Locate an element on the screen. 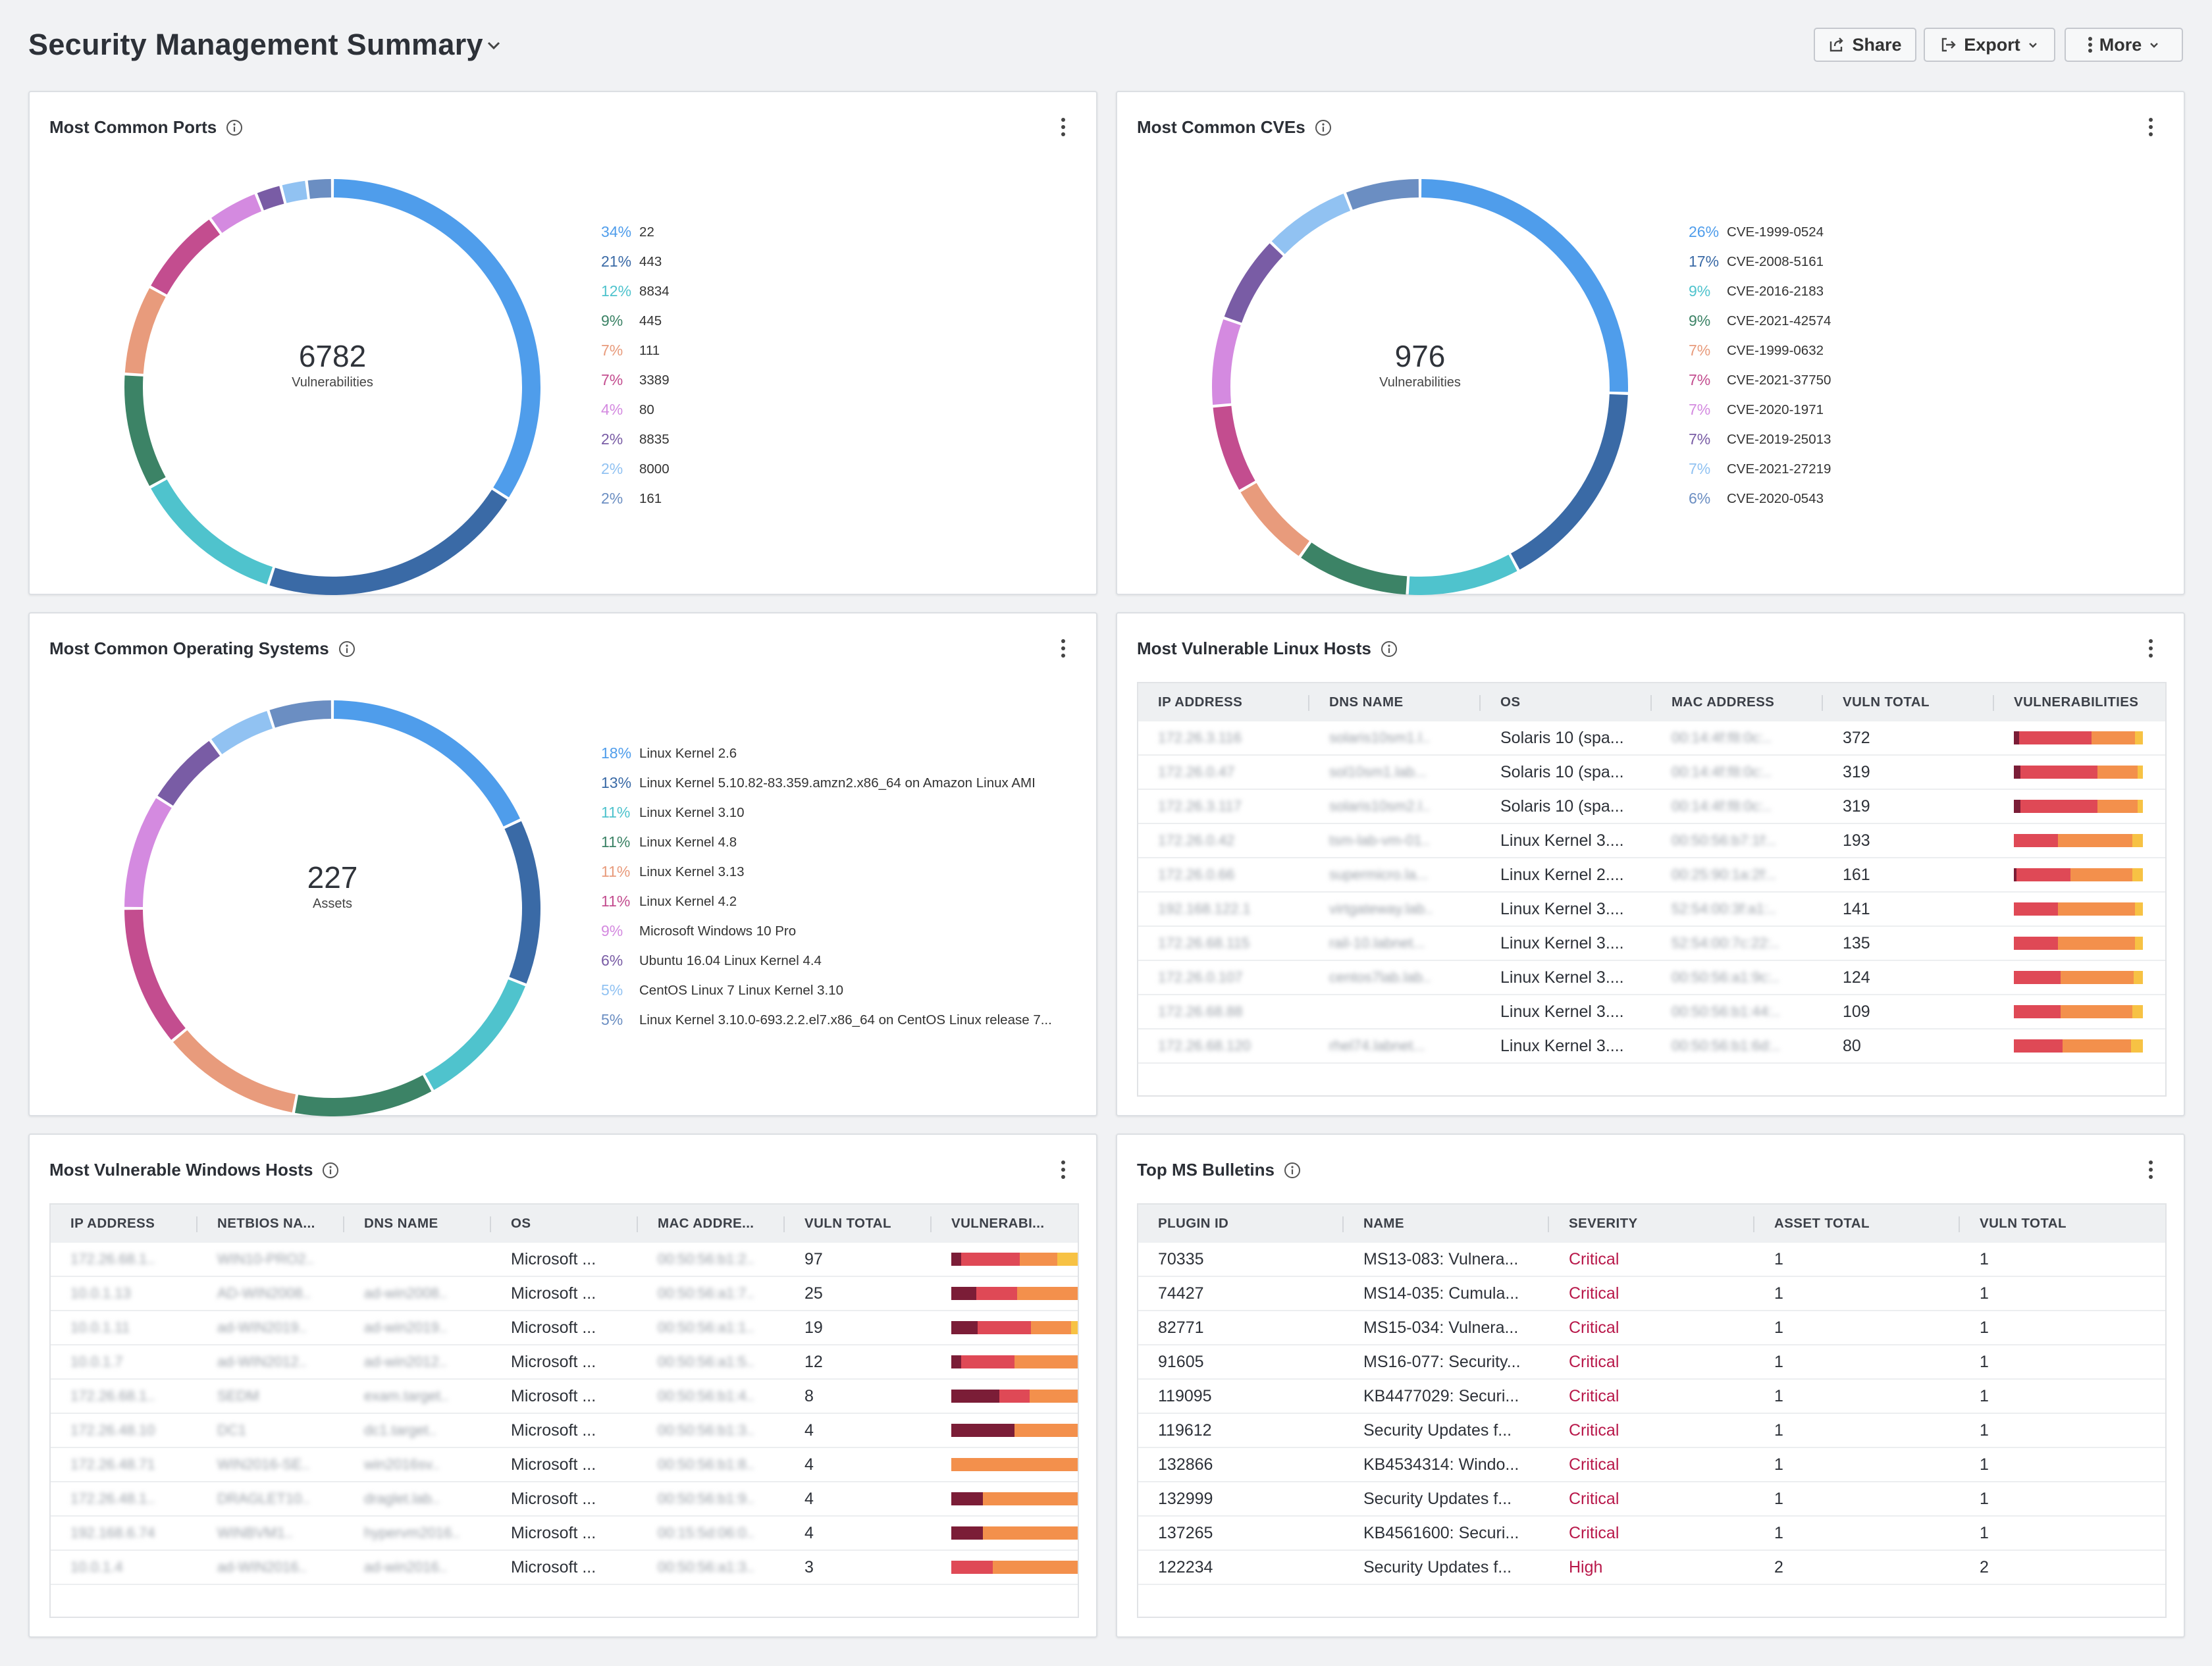 This screenshot has width=2212, height=1666. table-row: 82771 MS15-034: Vulnera... Critical 1 1 is located at coordinates (1652, 1328).